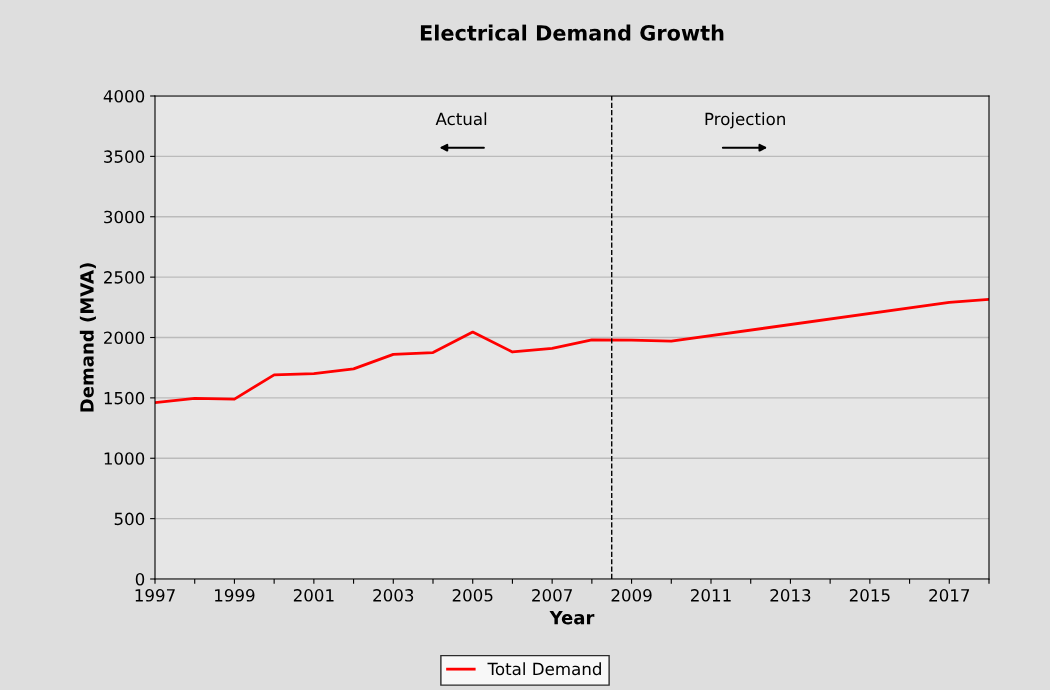  Describe the element at coordinates (124, 96) in the screenshot. I see `y-tick-label: 4000` at that location.